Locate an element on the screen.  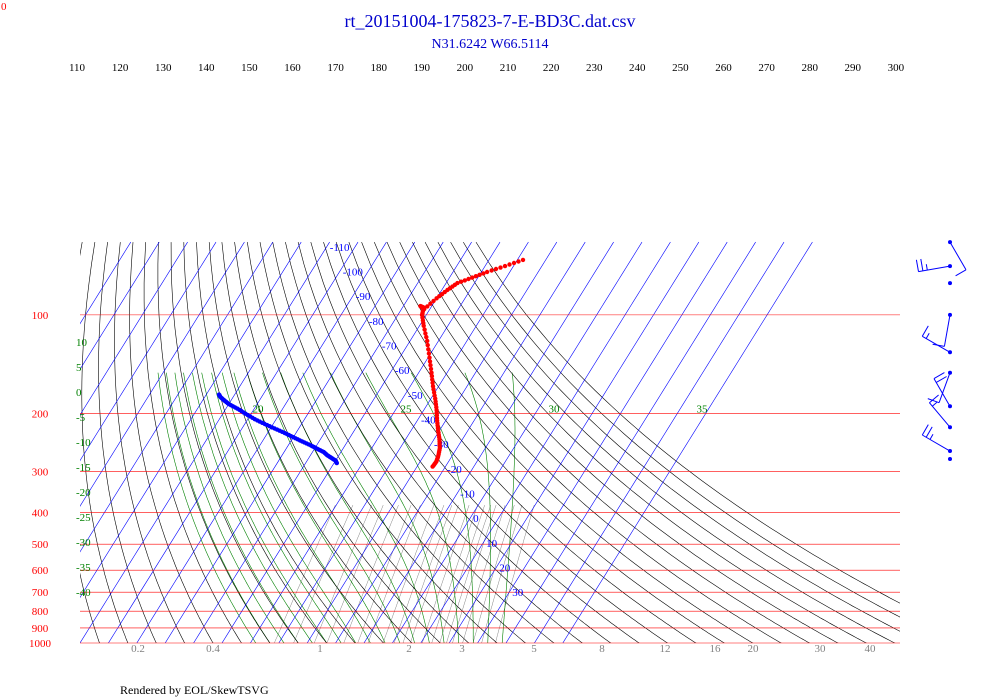
mixing-ratio-label: 5 is located at coordinates (534, 649).